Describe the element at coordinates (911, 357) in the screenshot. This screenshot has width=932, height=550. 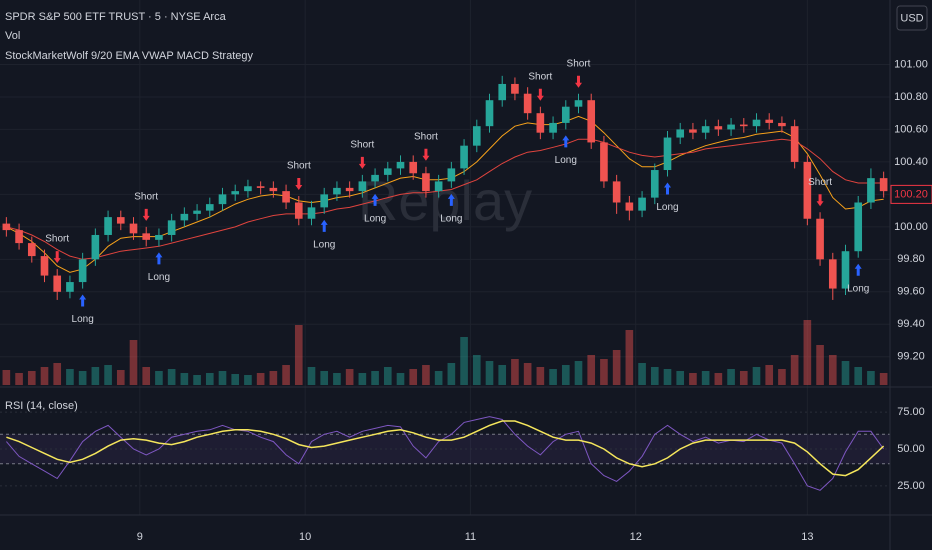
I see `y-tick-label: 99.20` at that location.